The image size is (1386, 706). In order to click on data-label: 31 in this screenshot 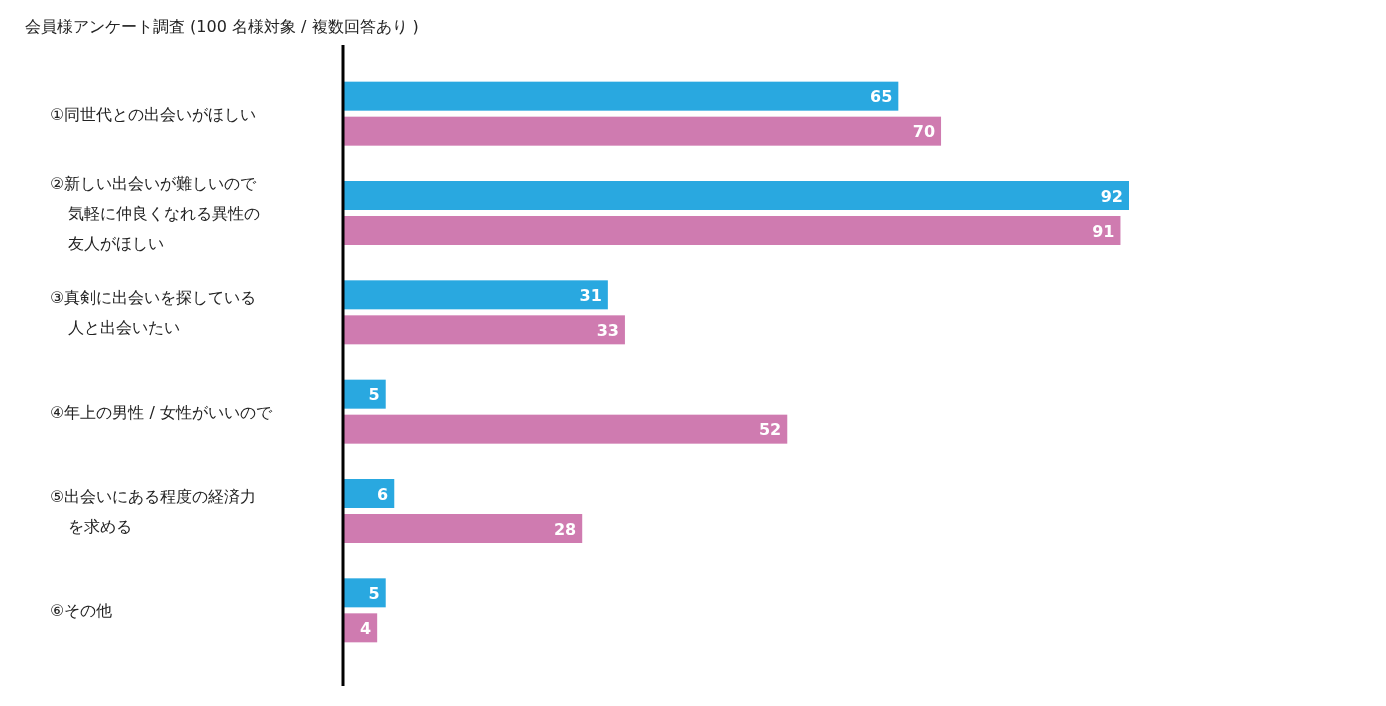, I will do `click(590, 295)`.